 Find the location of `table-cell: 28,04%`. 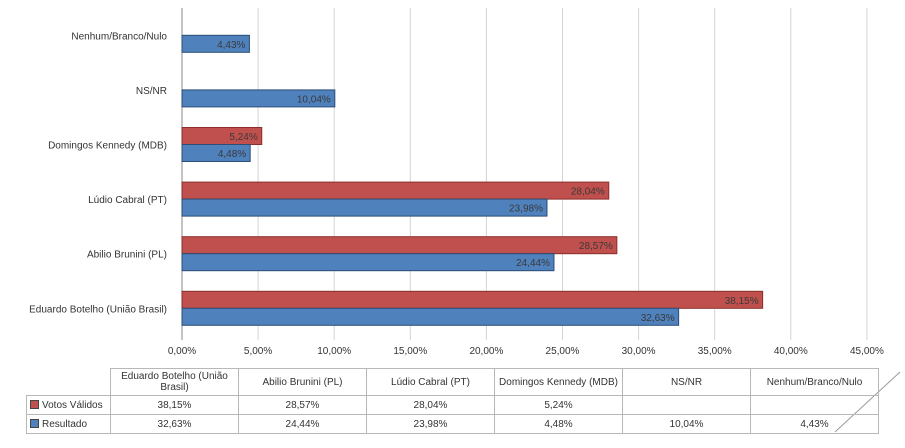

table-cell: 28,04% is located at coordinates (430, 405).